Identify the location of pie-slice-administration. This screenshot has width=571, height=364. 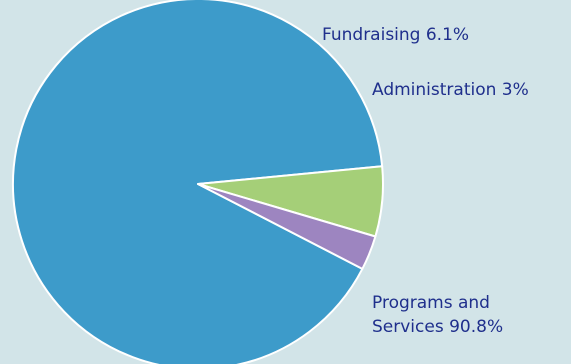
(287, 226).